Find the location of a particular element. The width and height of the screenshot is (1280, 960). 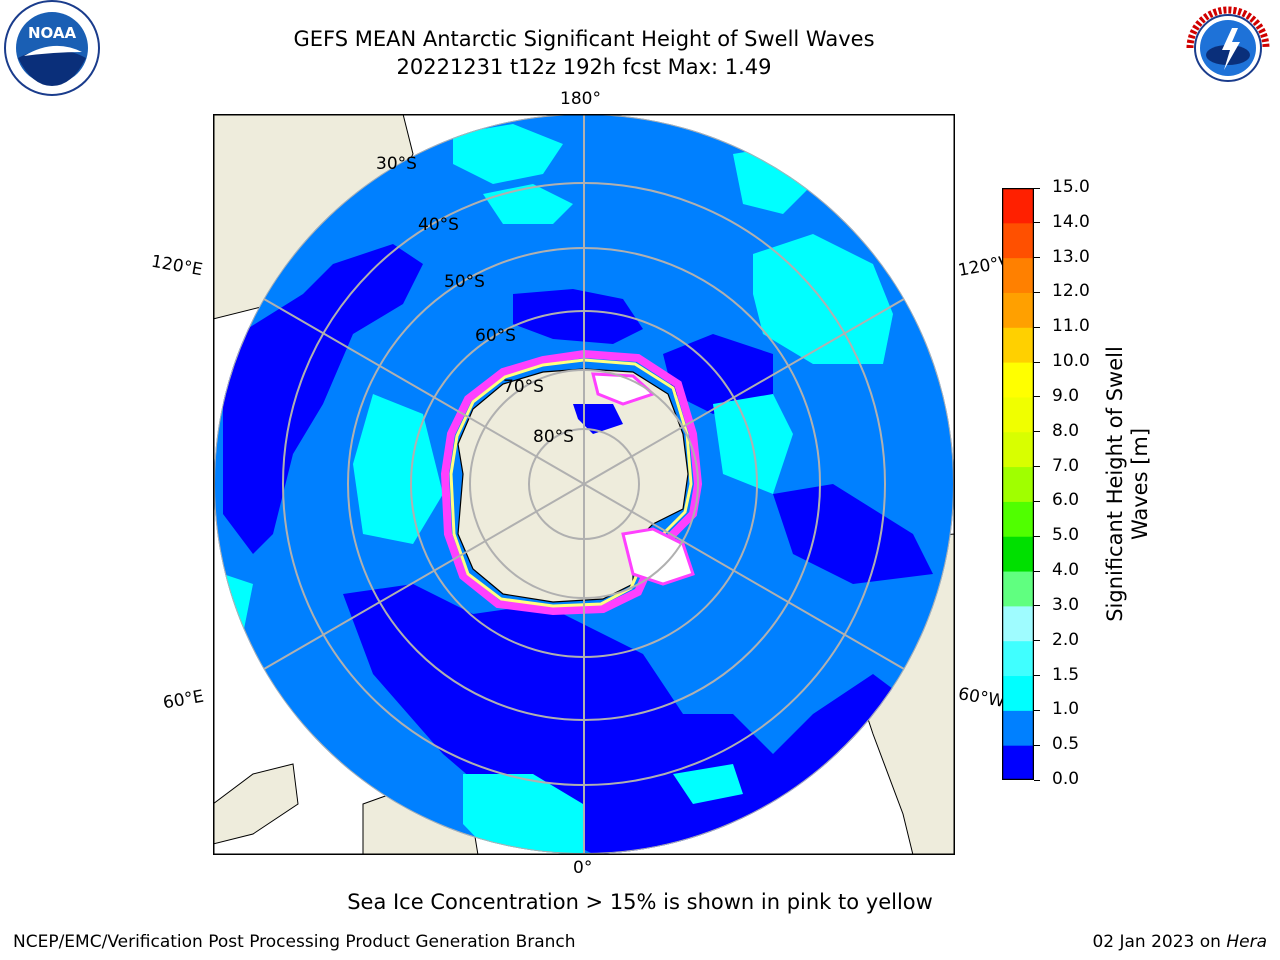

colorbar-tick-label: 5.0 is located at coordinates (1066, 535).